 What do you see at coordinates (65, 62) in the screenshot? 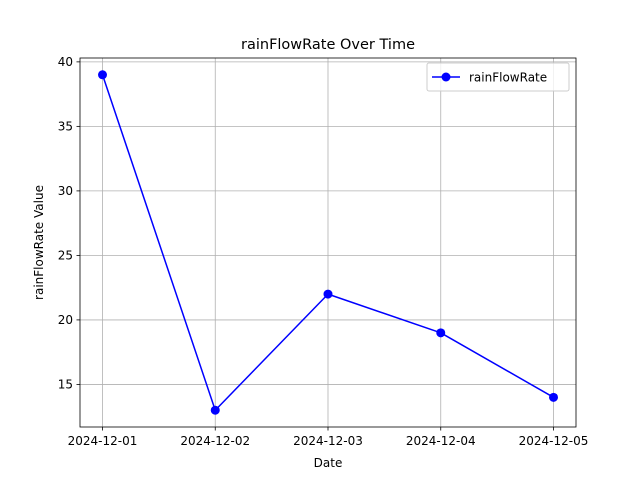
I see `y-tick-label: 40` at bounding box center [65, 62].